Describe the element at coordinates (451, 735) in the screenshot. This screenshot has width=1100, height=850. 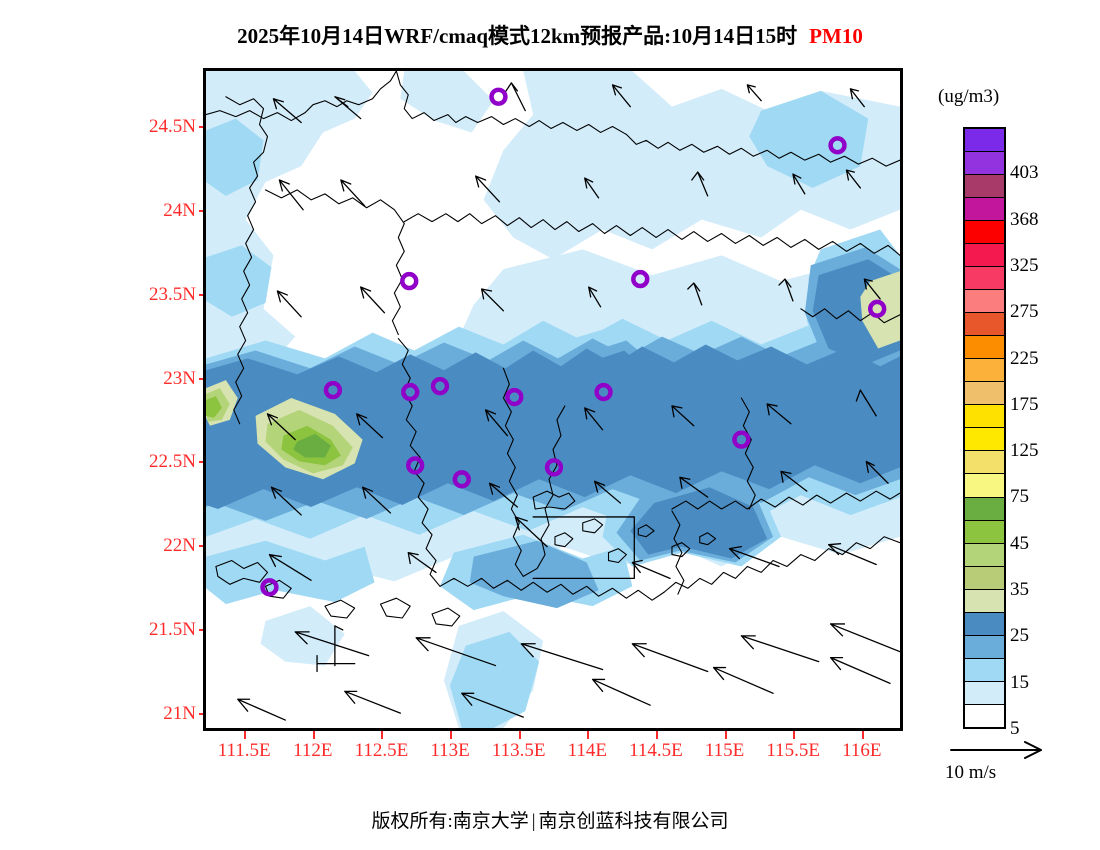
I see `x-tick-113E` at that location.